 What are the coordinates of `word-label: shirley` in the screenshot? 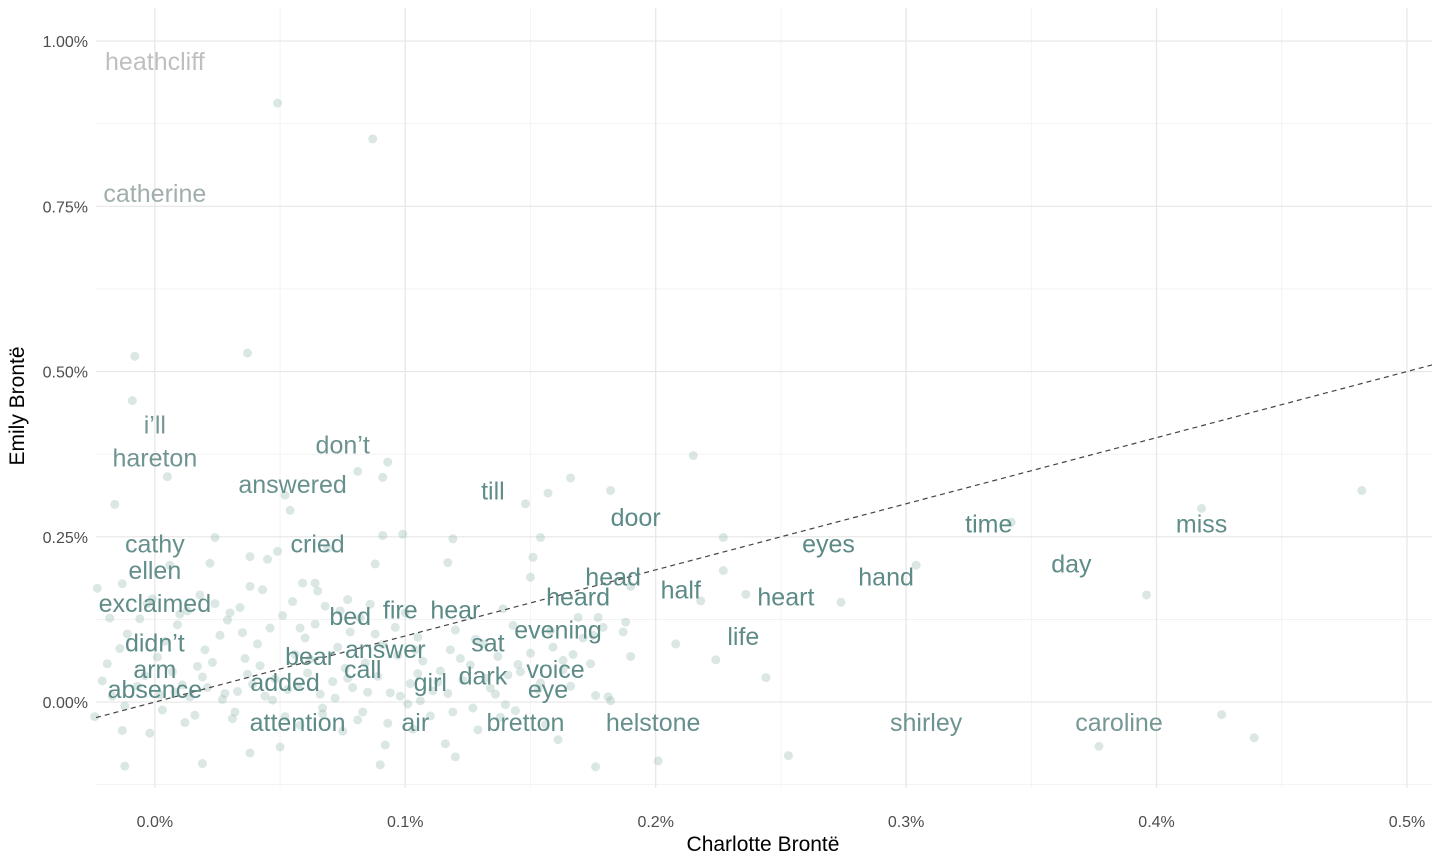 It's located at (926, 723).